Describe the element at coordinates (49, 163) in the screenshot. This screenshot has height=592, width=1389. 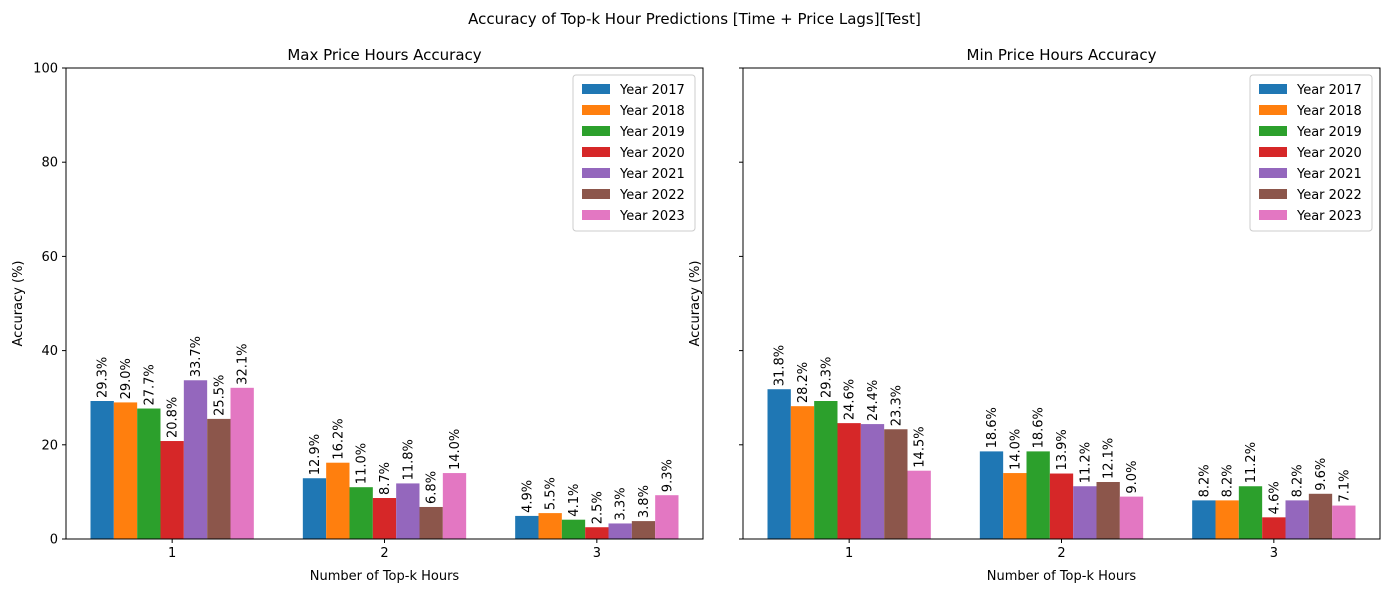
I see `y-tick-label: 80` at that location.